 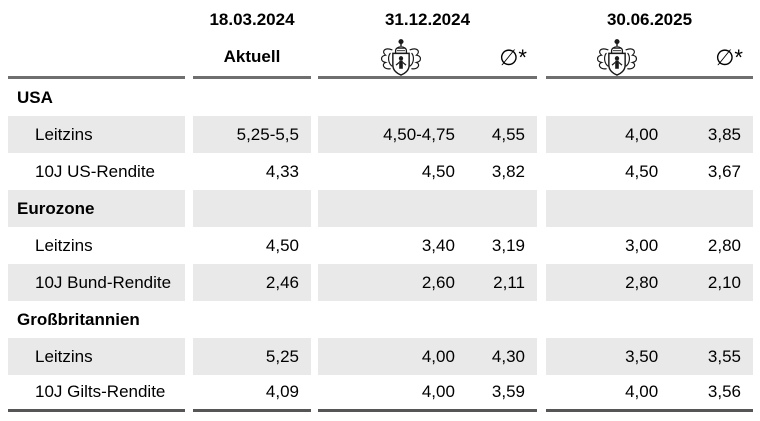 I want to click on cell-group-2024: 3,40 3,19, so click(x=473, y=245).